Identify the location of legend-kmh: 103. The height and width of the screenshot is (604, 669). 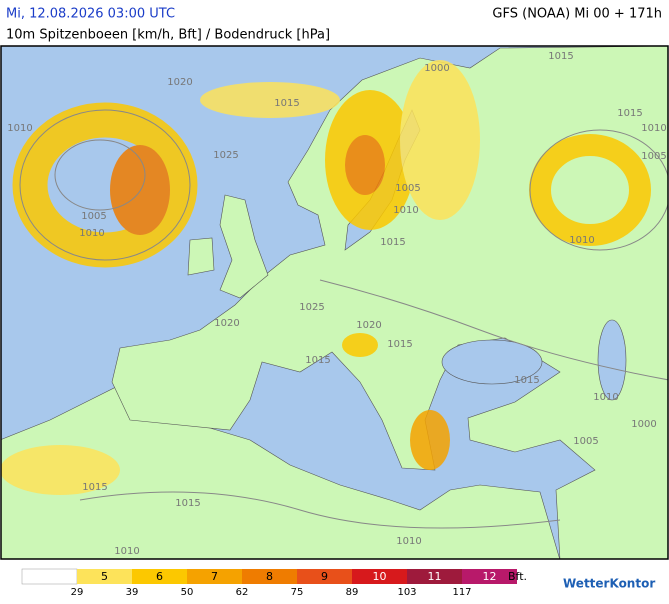
(406, 592).